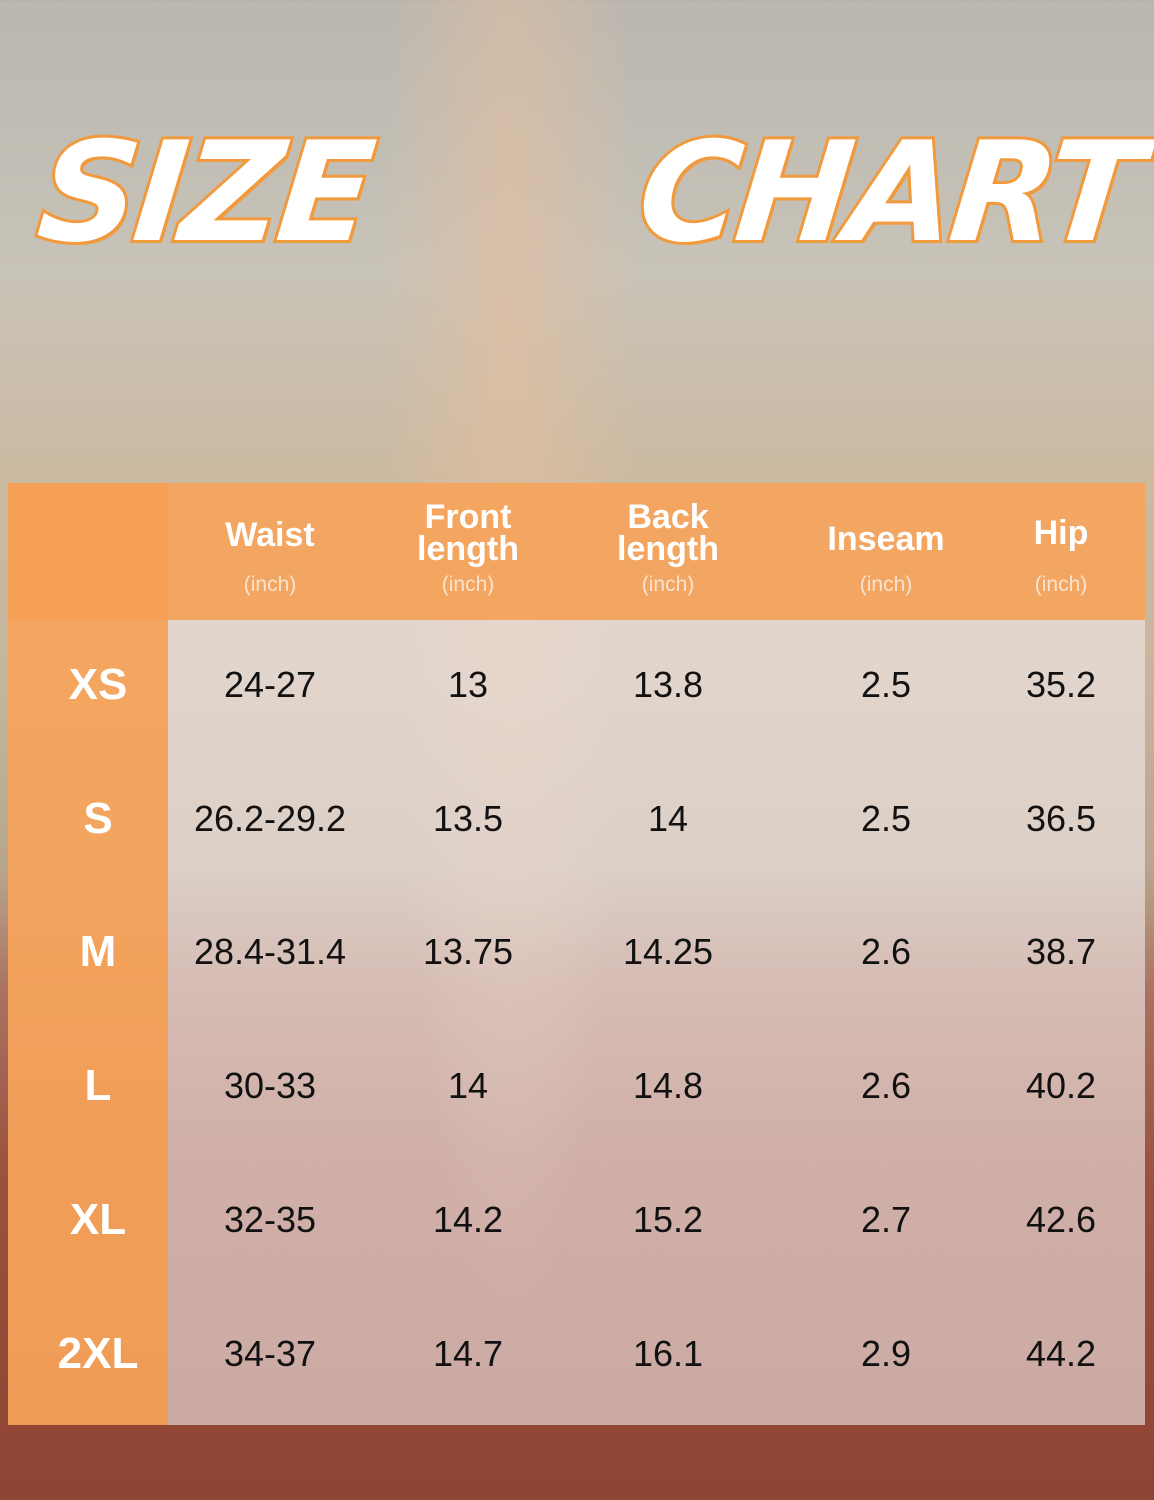 This screenshot has height=1500, width=1154. What do you see at coordinates (88, 551) in the screenshot?
I see `header-corner` at bounding box center [88, 551].